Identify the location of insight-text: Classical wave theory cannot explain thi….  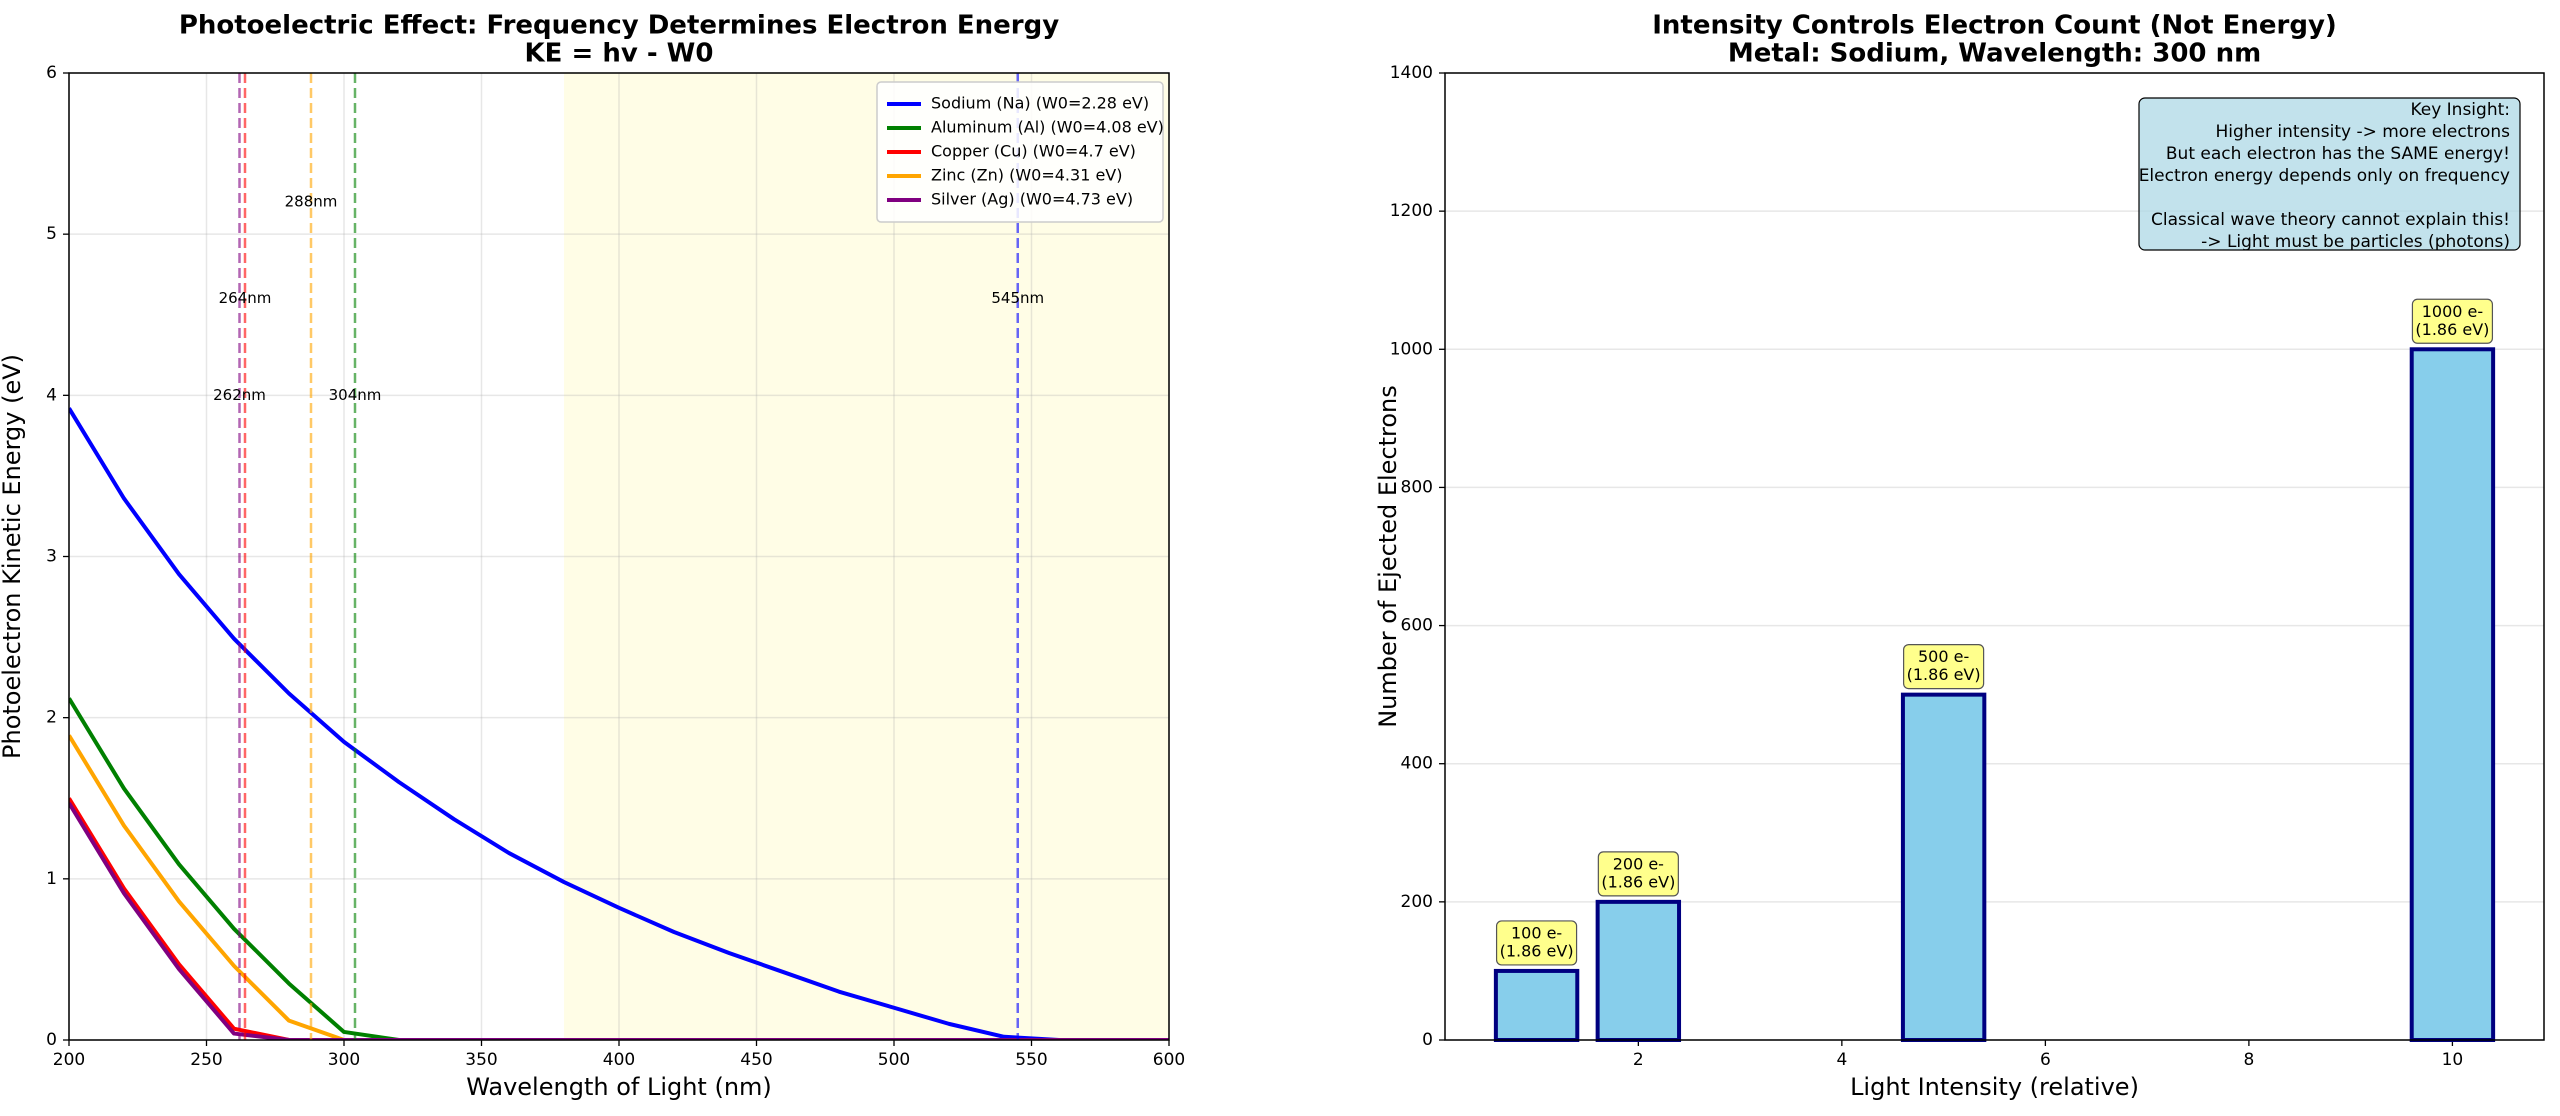
(2330, 220).